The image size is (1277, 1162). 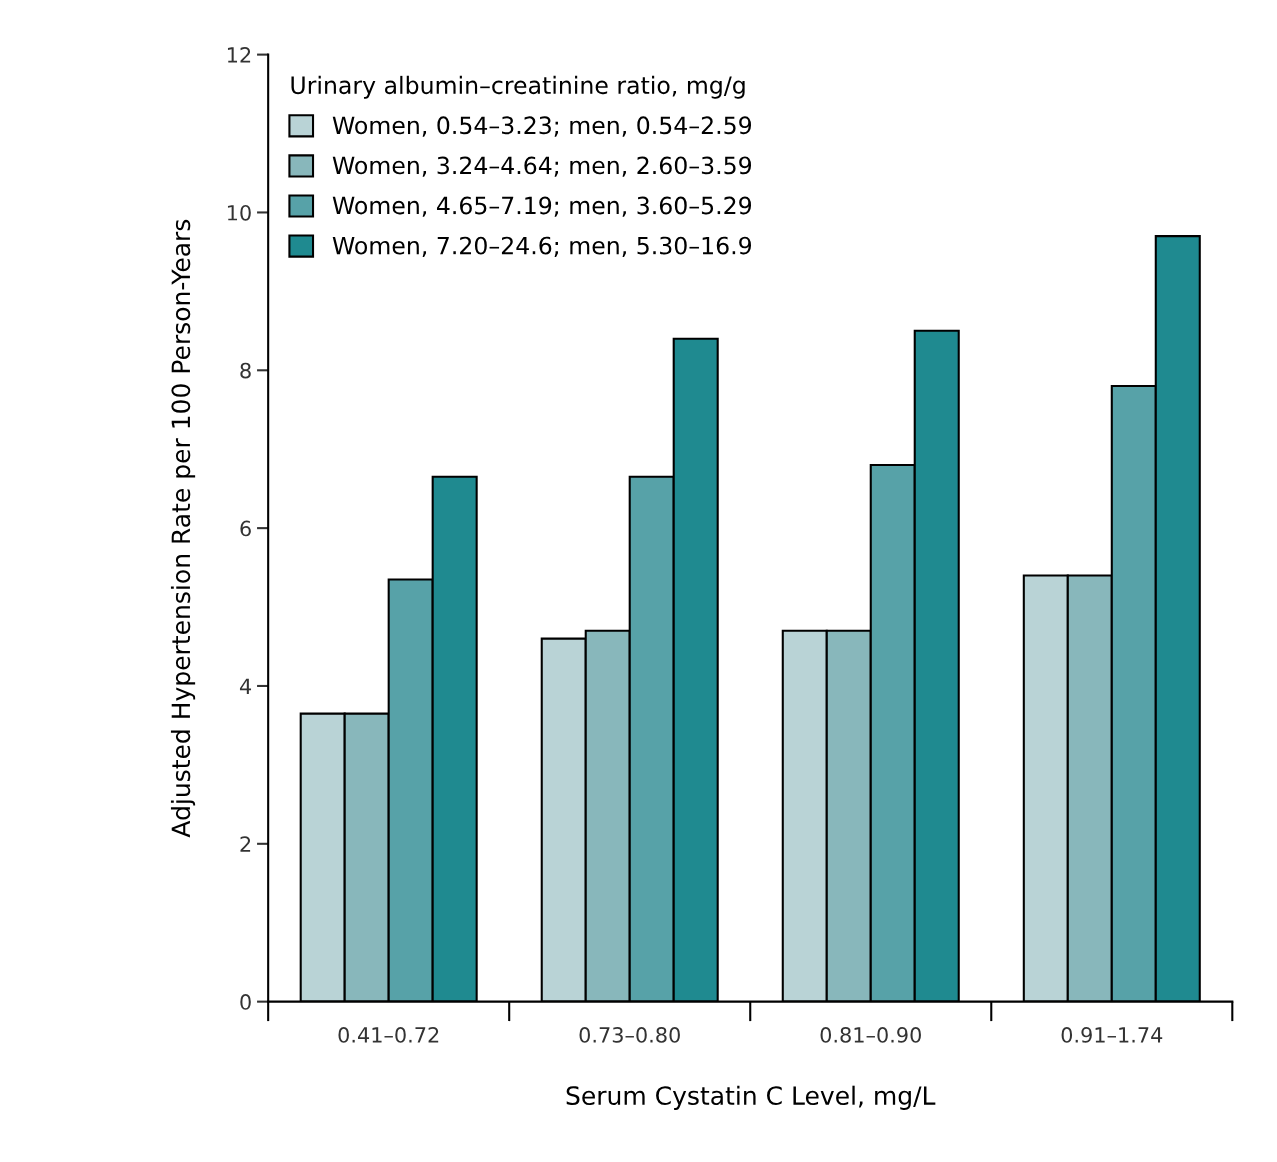 I want to click on legend-label: Women, 7.20–24.6; men, 5.30–16.9, so click(x=542, y=246).